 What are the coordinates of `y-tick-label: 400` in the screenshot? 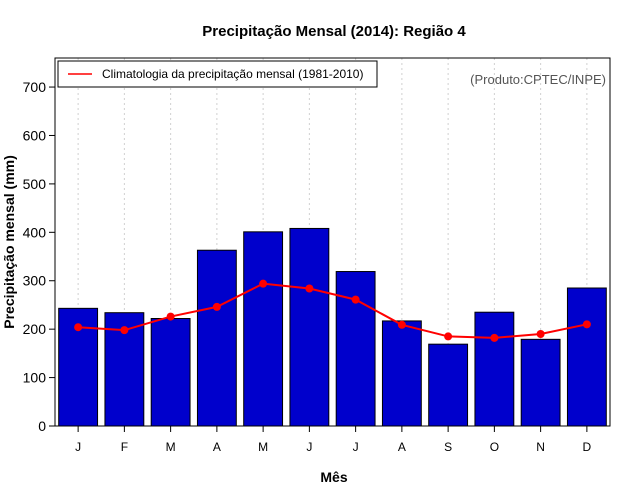 It's located at (35, 232).